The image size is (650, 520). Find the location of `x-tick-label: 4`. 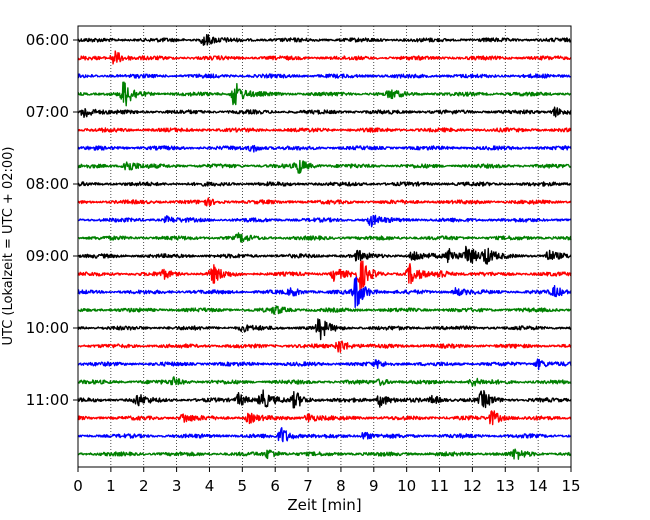

x-tick-label: 4 is located at coordinates (210, 486).